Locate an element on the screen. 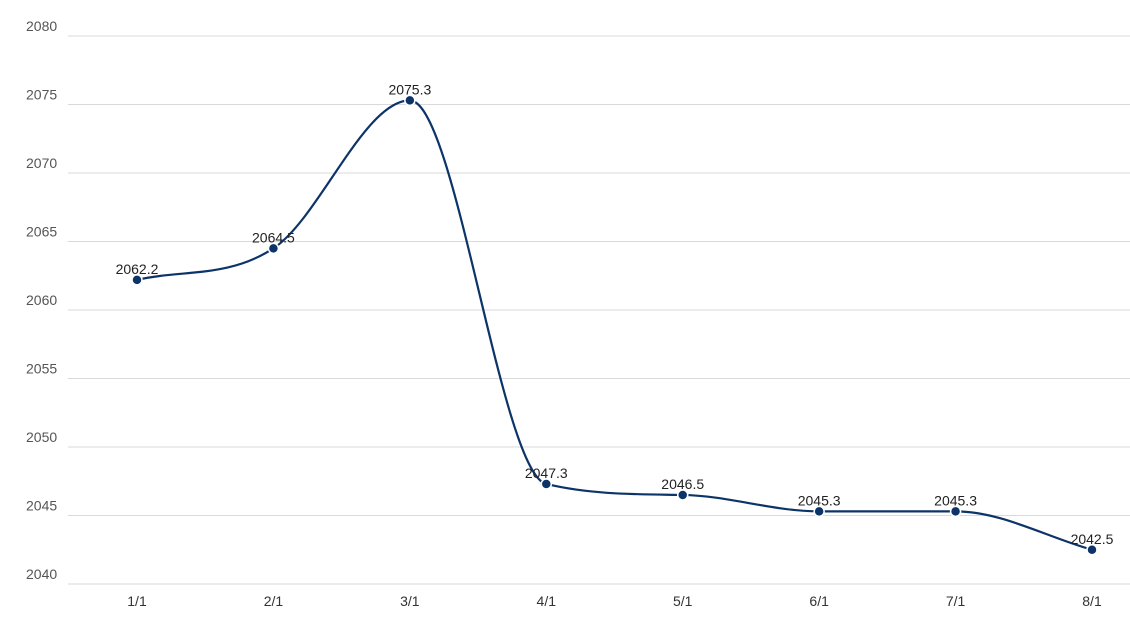 This screenshot has width=1130, height=620. data-label: 2064.5 is located at coordinates (273, 237).